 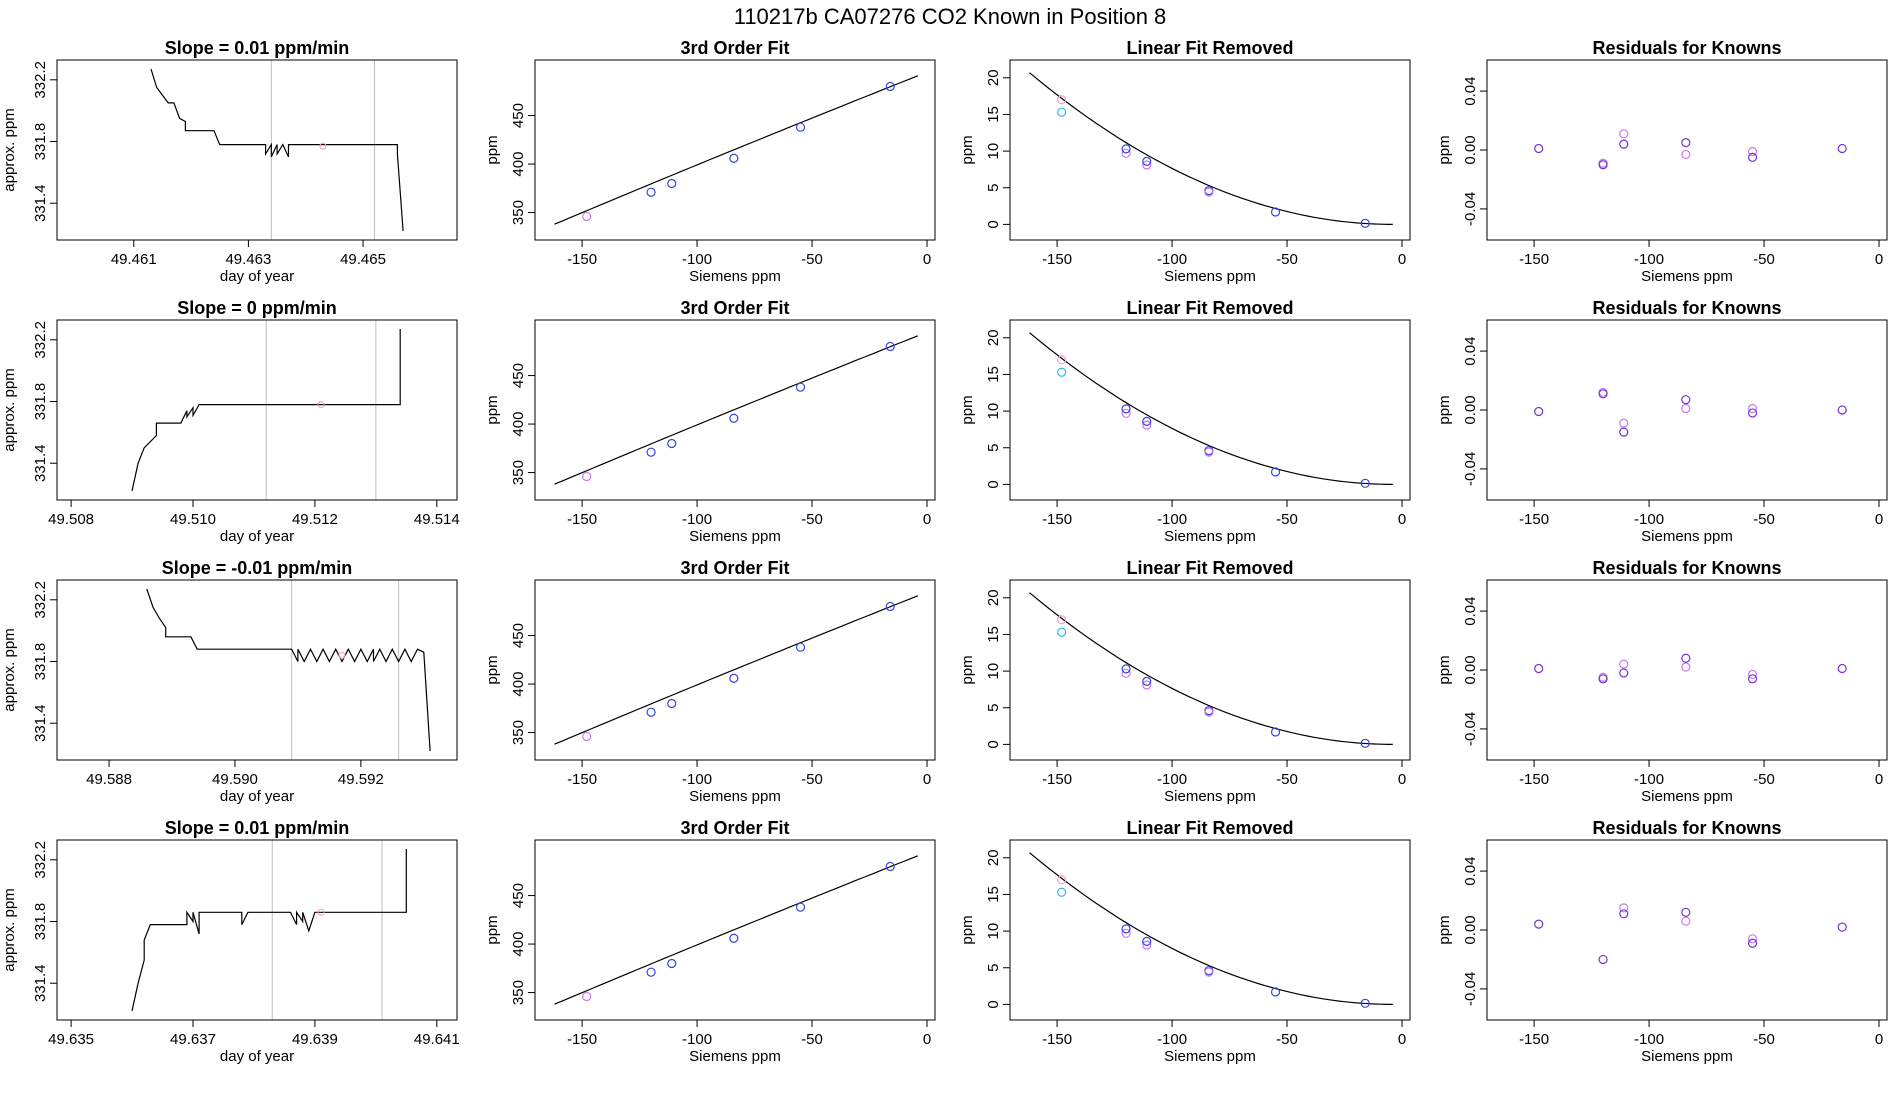 I want to click on panel-title: 3rd Order Fit, so click(x=734, y=308).